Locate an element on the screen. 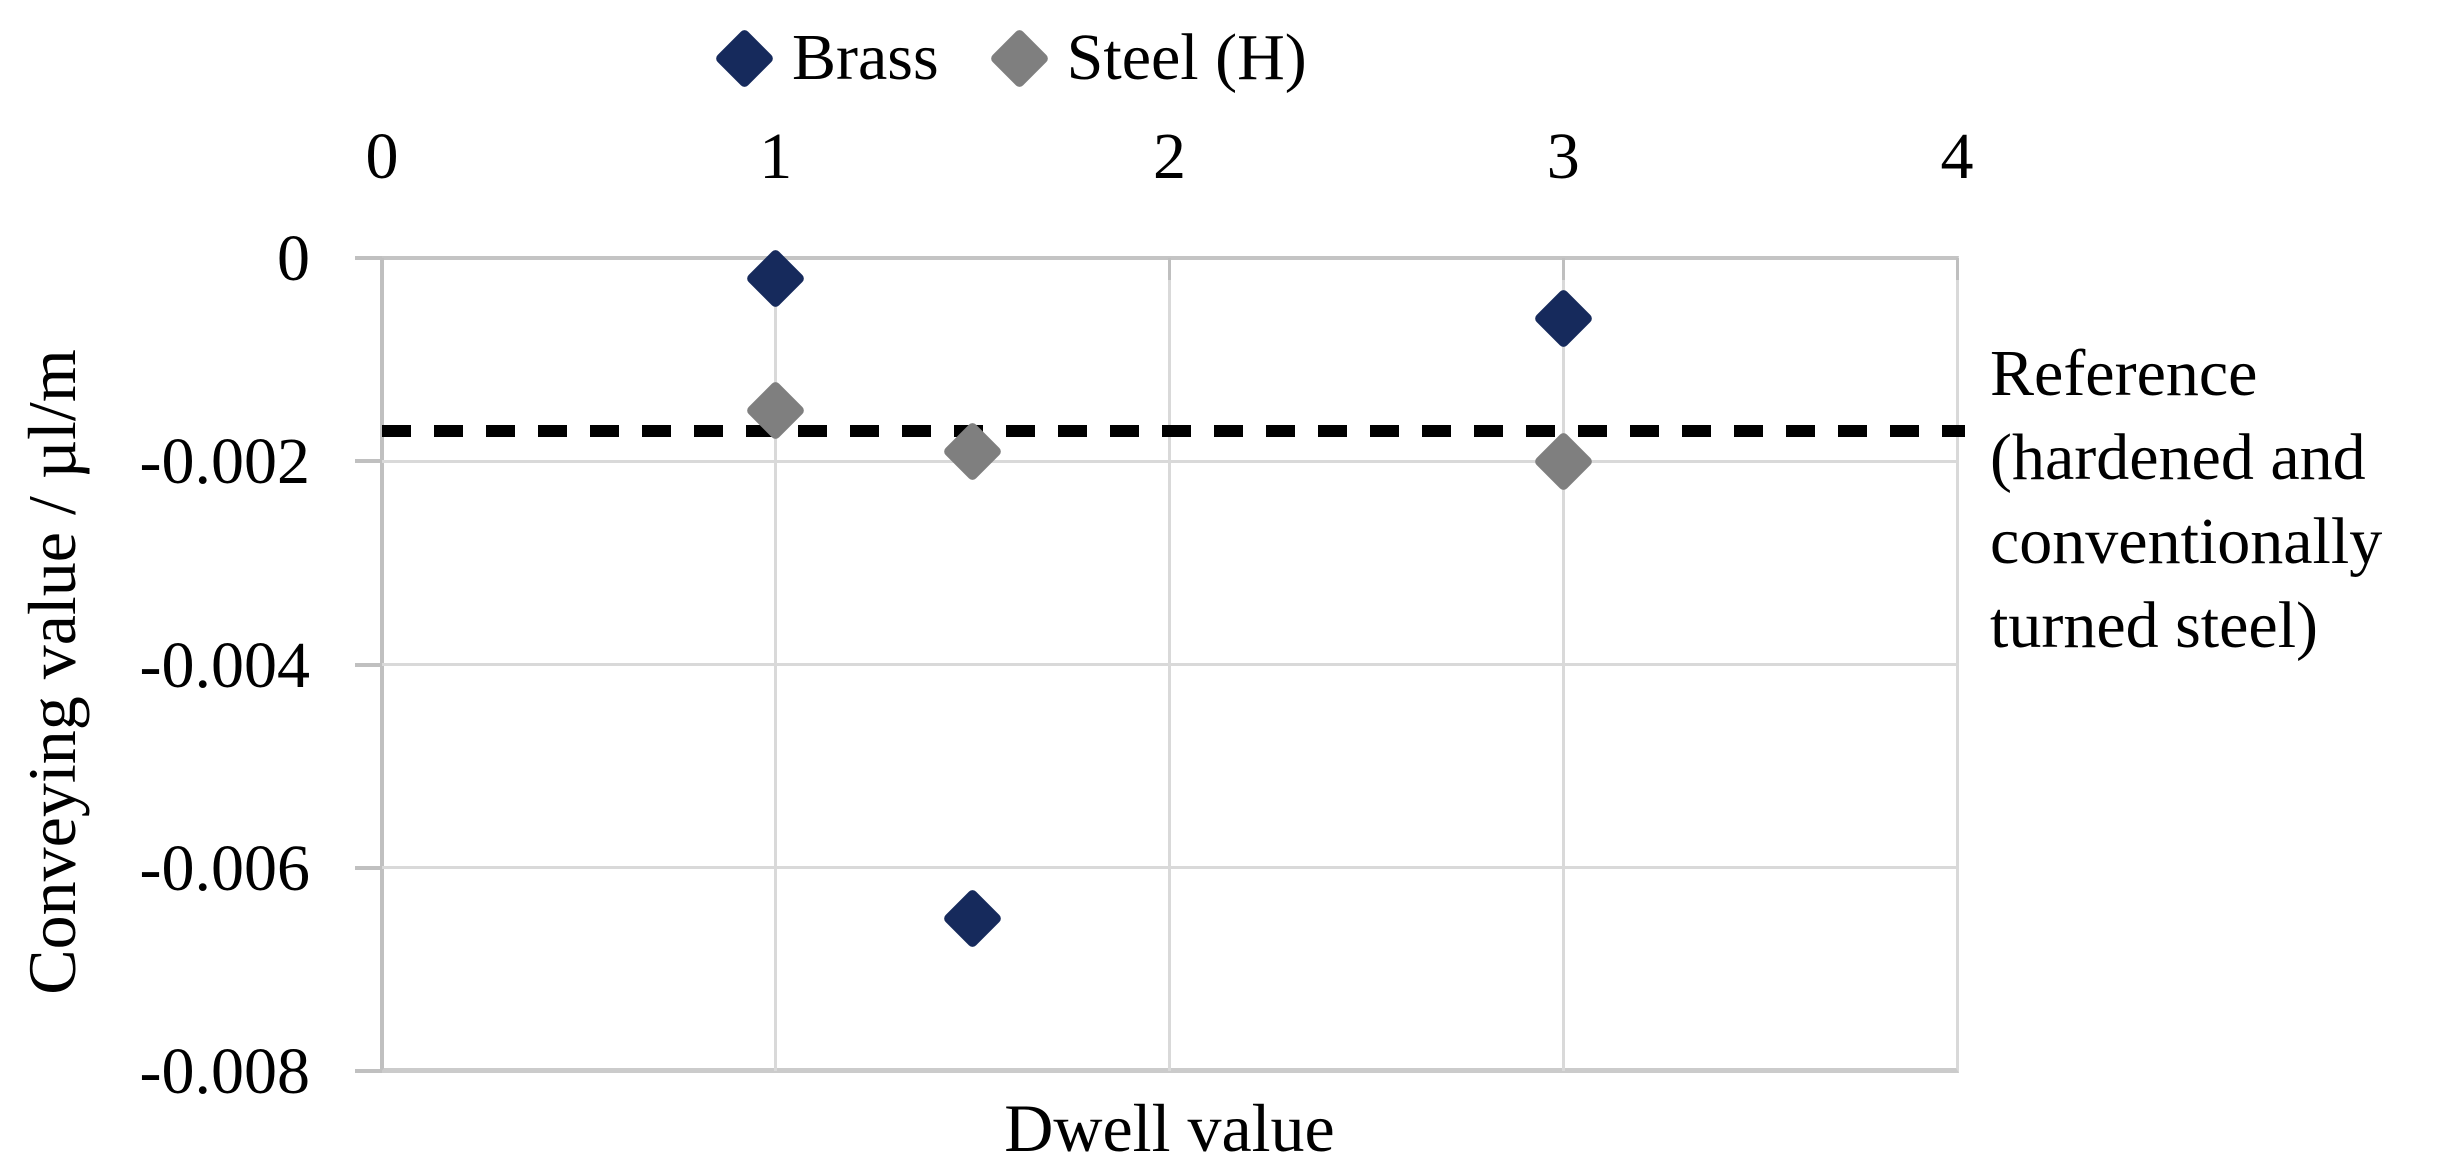  legend-label-steel-h: Steel (H) is located at coordinates (1186, 57).